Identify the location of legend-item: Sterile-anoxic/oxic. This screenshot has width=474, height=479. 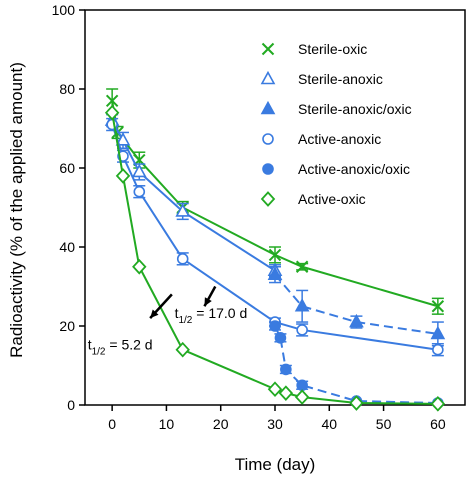
(336, 108).